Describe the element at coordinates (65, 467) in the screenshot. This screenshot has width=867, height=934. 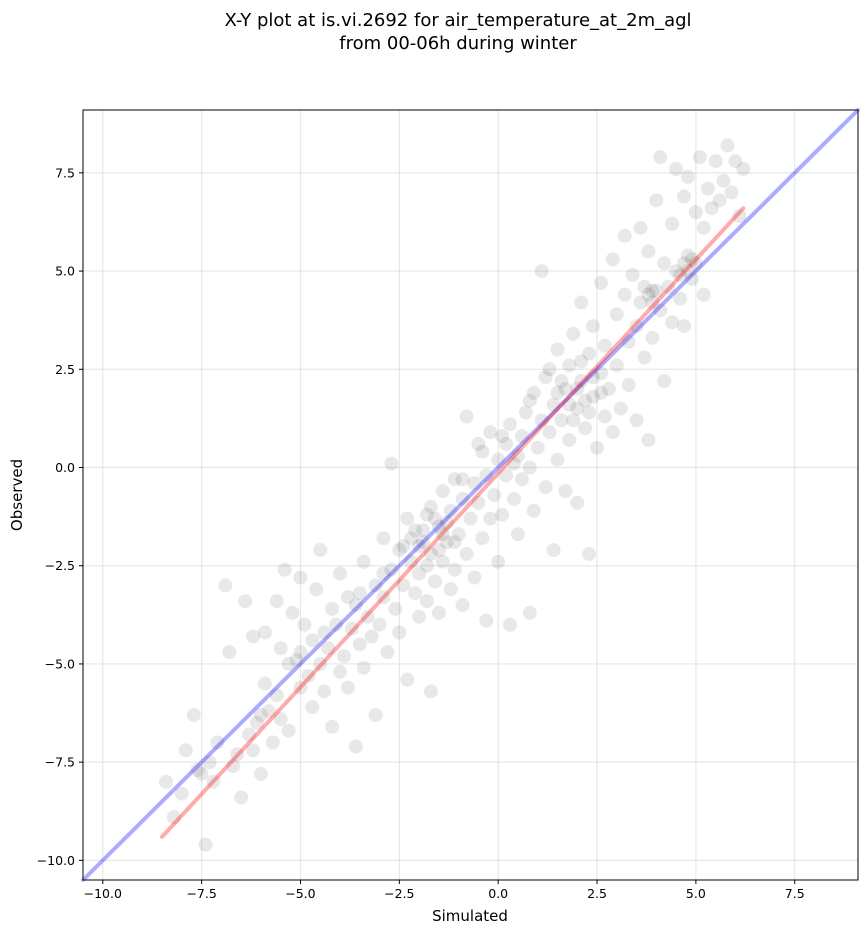
I see `y-tick-label: 0.0` at that location.